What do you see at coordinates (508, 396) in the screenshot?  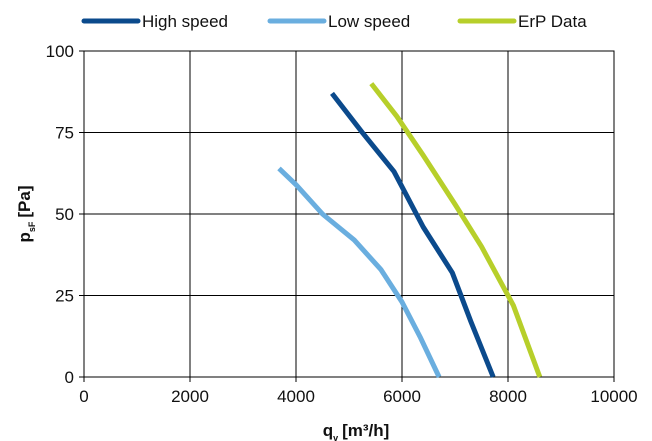 I see `x-tick-label-4: 8000` at bounding box center [508, 396].